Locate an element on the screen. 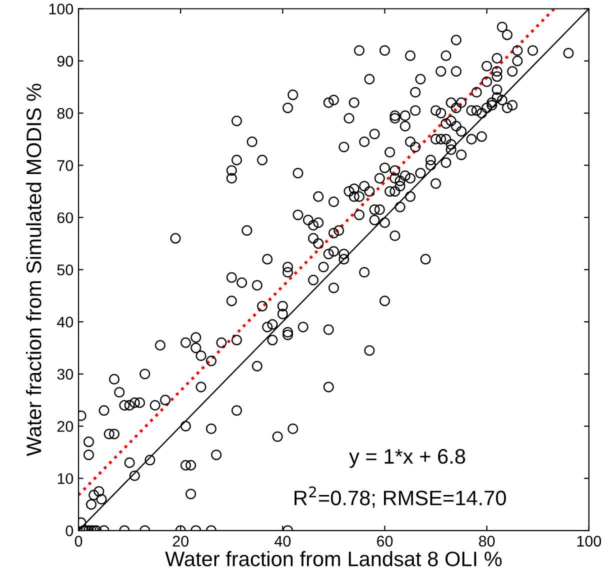 Image resolution: width=604 pixels, height=583 pixels. annotation: R$^{2}$=0.78; RMSE=14.70 is located at coordinates (400, 497).